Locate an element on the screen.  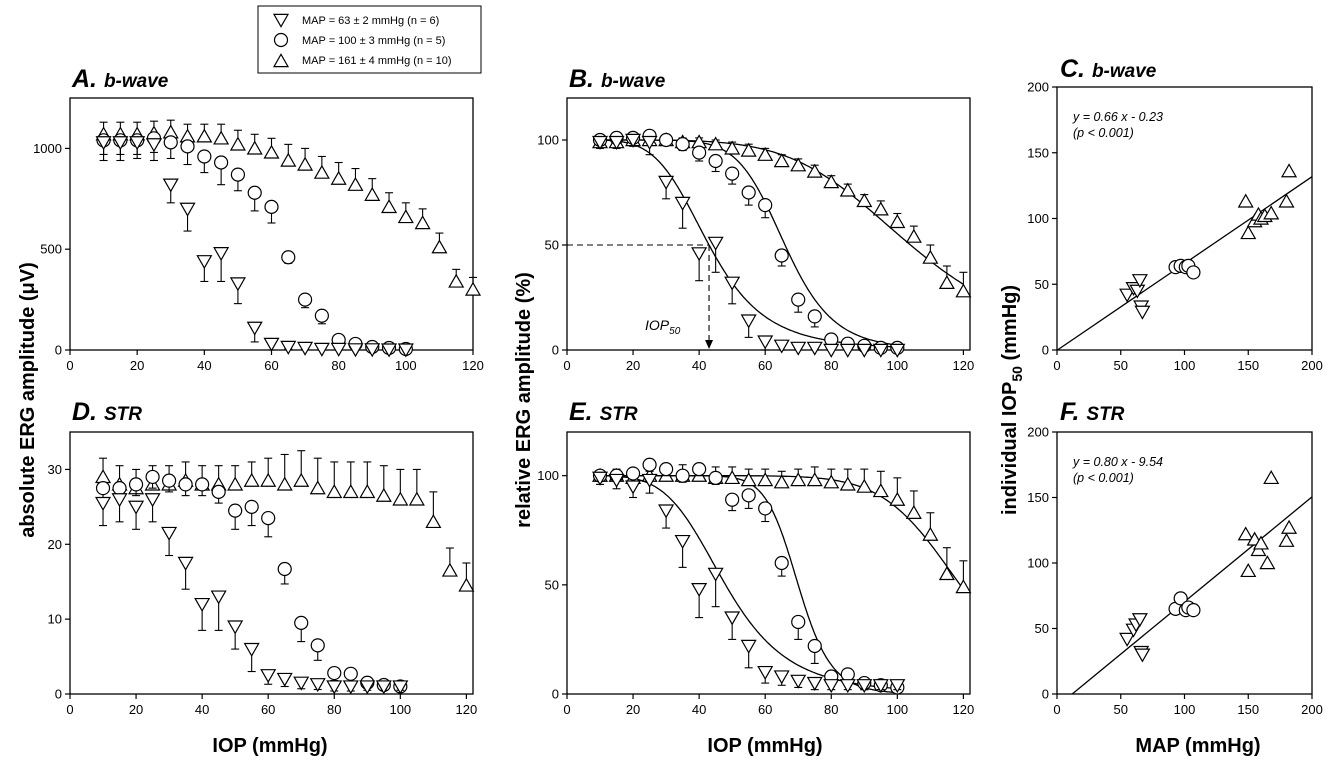
panel-subtitle: b-wave is located at coordinates (633, 81).